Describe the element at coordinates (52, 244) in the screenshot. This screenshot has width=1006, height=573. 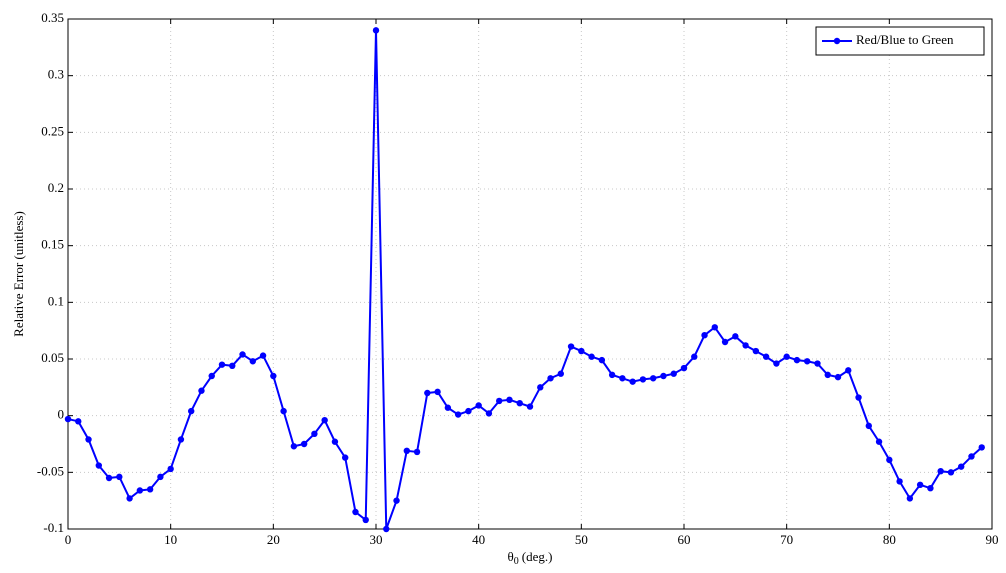
I see `y-tick-label: 0.15` at that location.